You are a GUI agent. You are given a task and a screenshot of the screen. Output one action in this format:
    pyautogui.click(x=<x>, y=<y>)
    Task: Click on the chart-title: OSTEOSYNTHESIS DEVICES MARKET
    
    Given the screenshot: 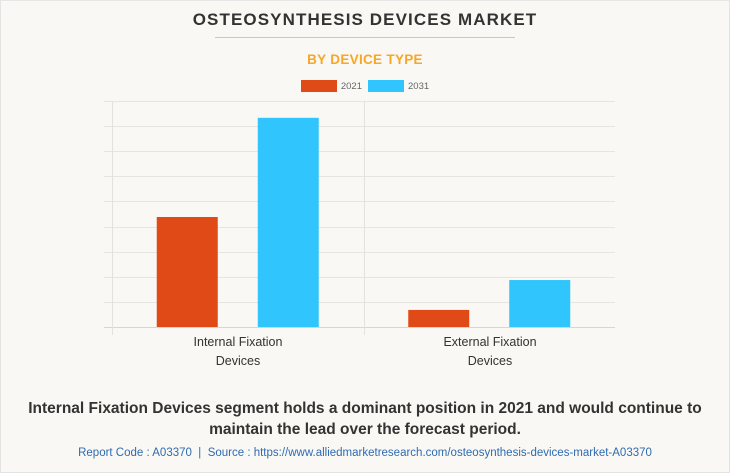 What is the action you would take?
    pyautogui.click(x=365, y=19)
    